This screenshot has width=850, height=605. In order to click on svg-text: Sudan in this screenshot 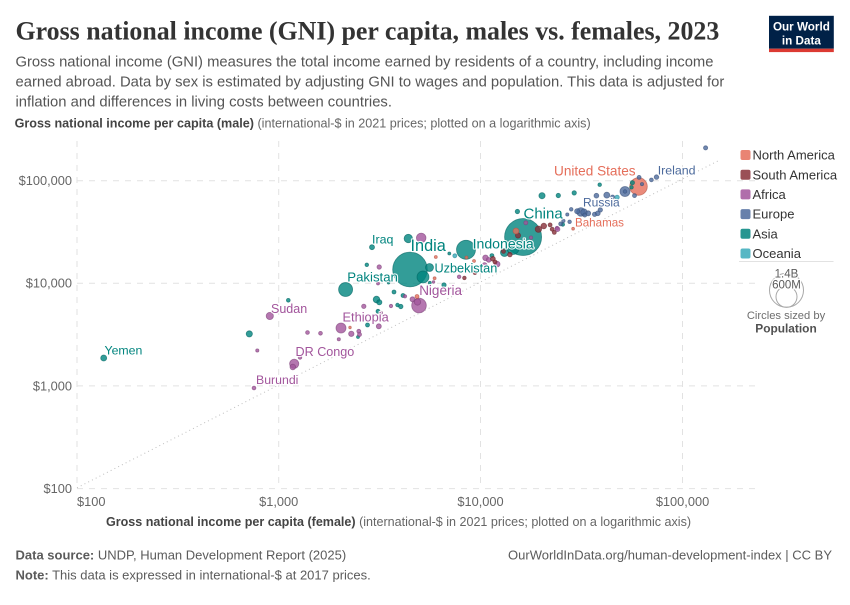, I will do `click(289, 309)`.